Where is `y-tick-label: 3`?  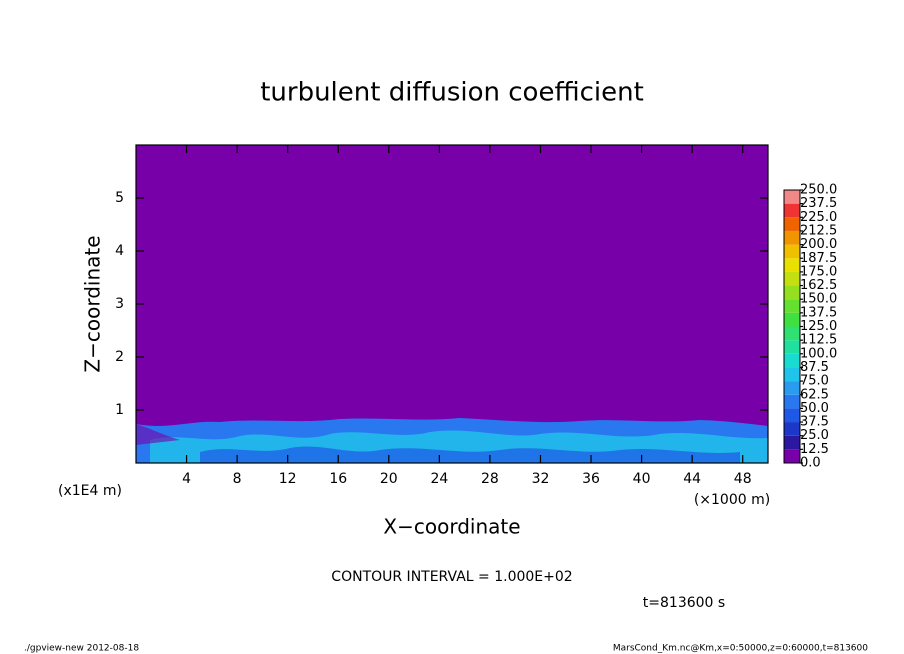
y-tick-label: 3 is located at coordinates (119, 304).